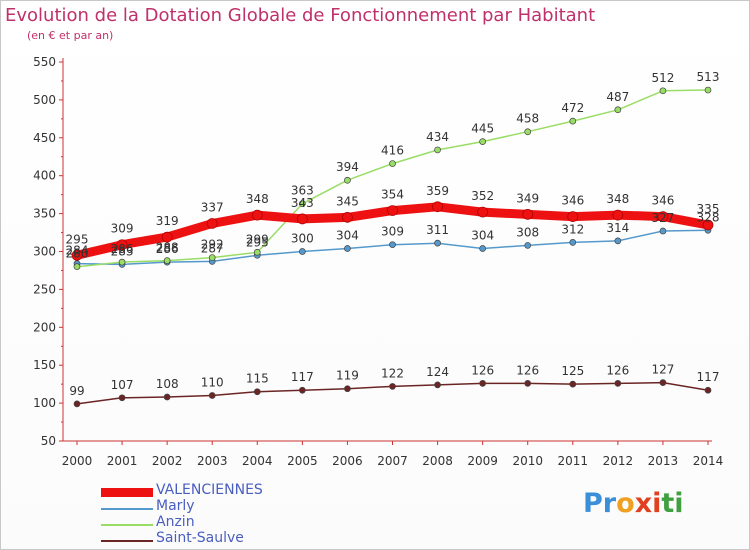  I want to click on y-tick-label: 200, so click(44, 327).